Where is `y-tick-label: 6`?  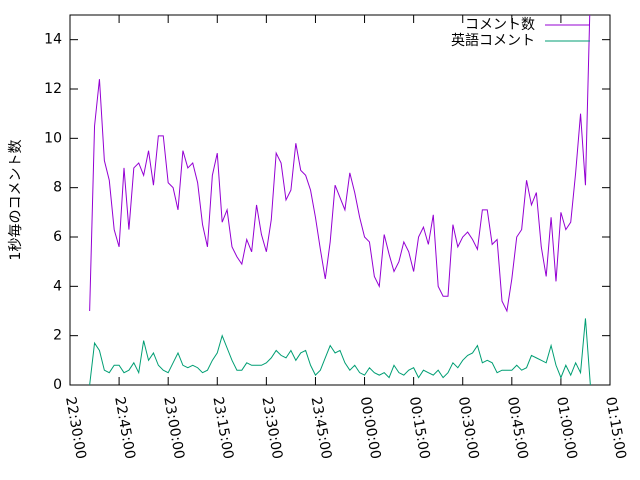 y-tick-label: 6 is located at coordinates (57, 237).